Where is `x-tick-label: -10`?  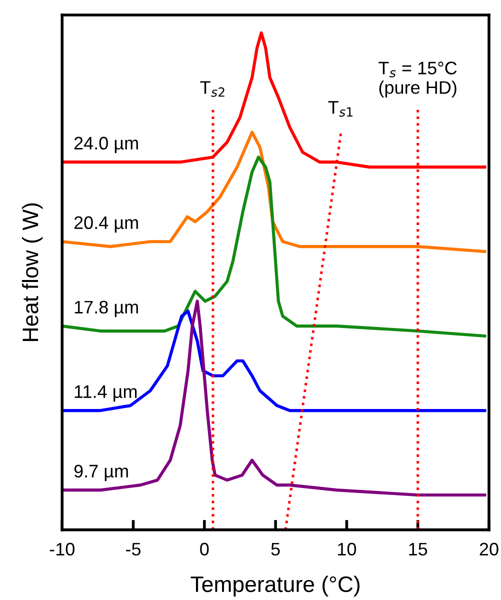 x-tick-label: -10 is located at coordinates (62, 549).